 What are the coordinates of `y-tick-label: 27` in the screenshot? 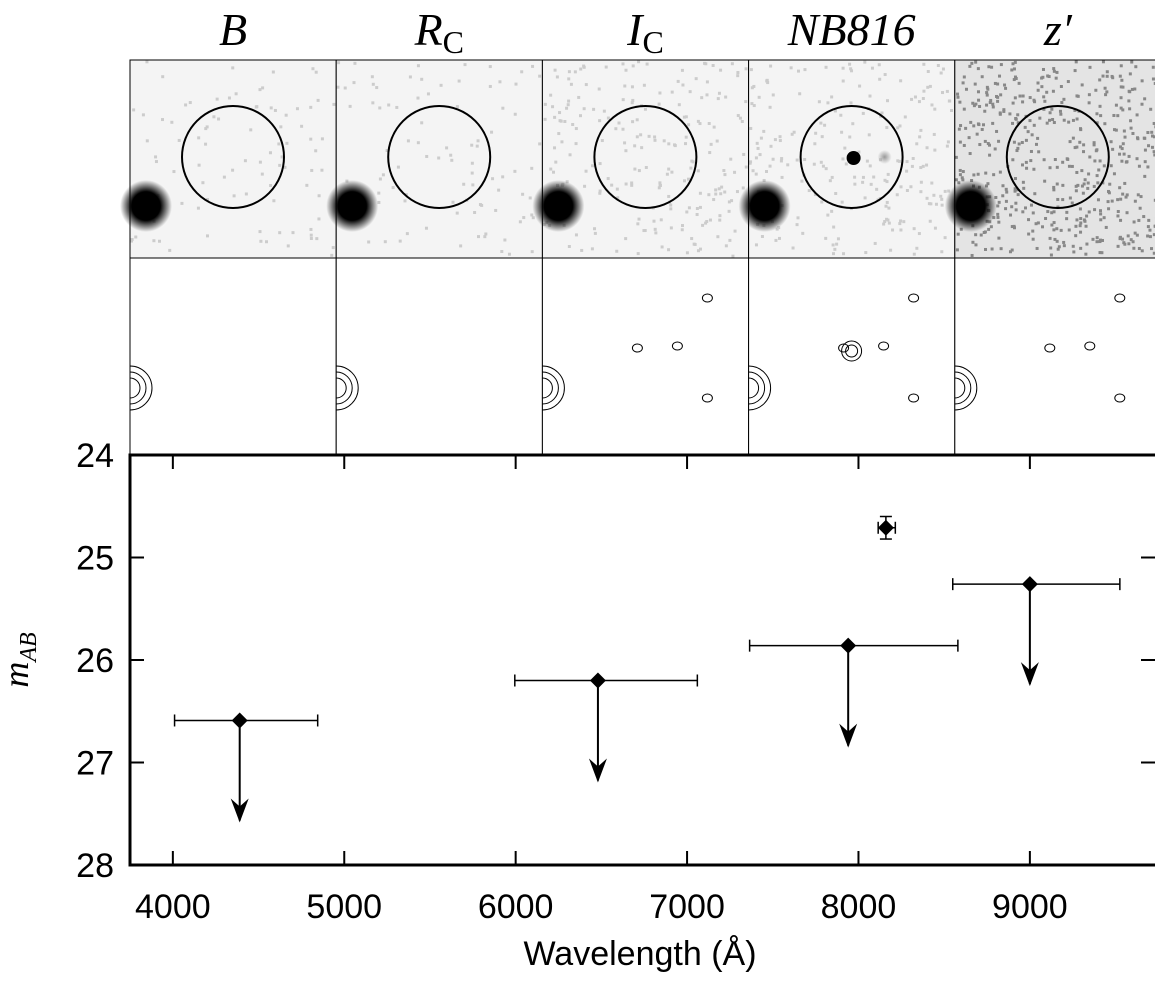 It's located at (95, 764).